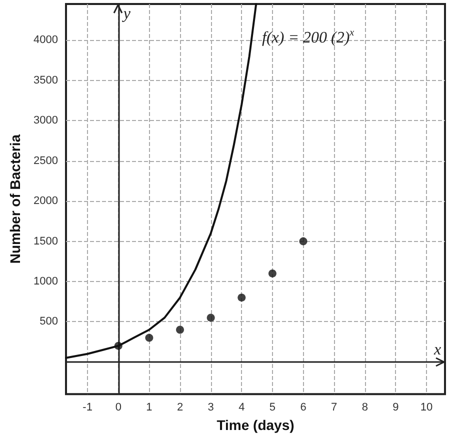  I want to click on x-tick-label: 10, so click(426, 408).